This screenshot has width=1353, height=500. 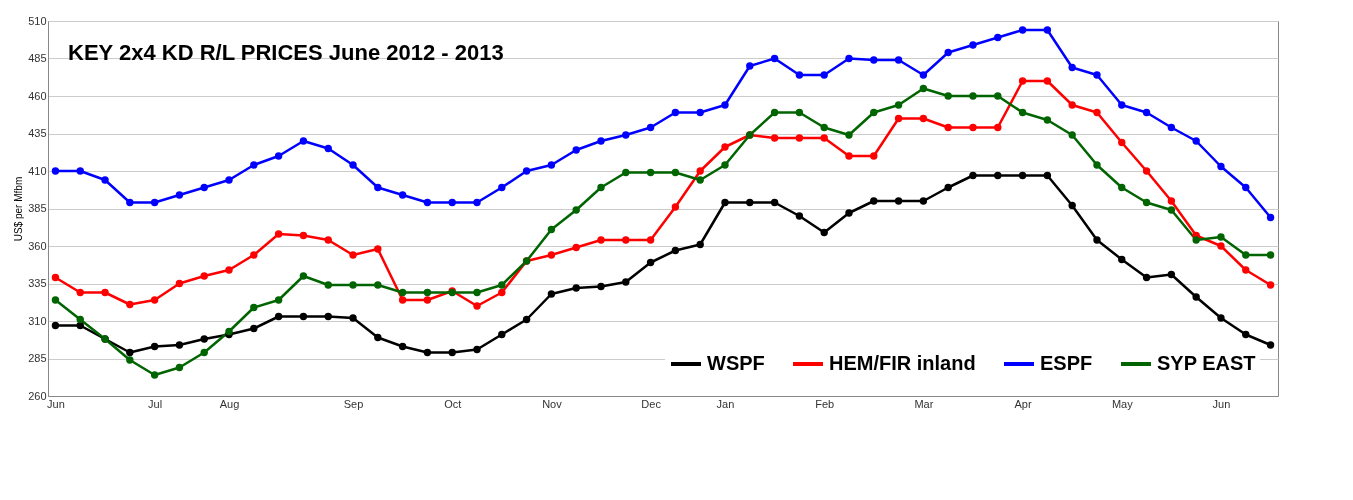 I want to click on x-tick-label: Mar, so click(x=924, y=403).